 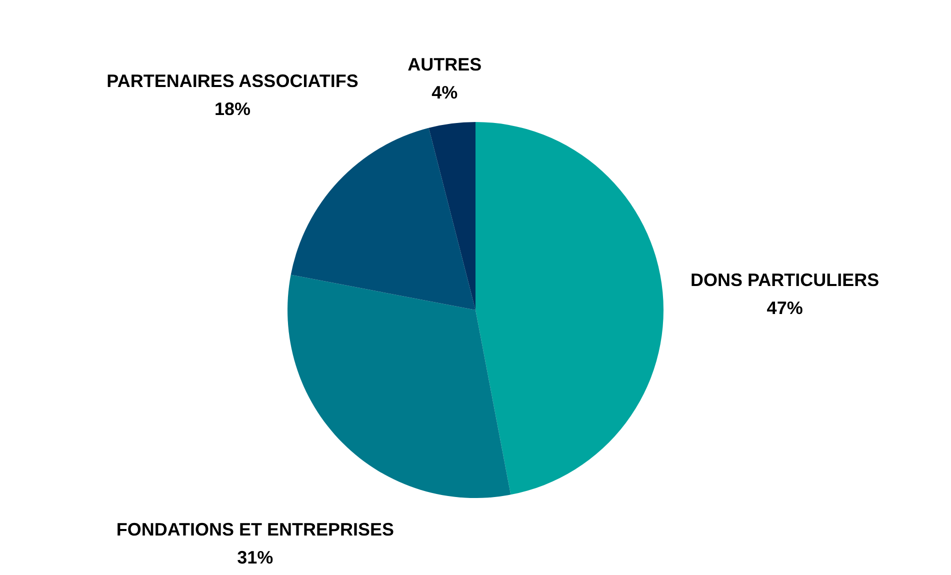 I want to click on data-label: 47%, so click(x=784, y=308).